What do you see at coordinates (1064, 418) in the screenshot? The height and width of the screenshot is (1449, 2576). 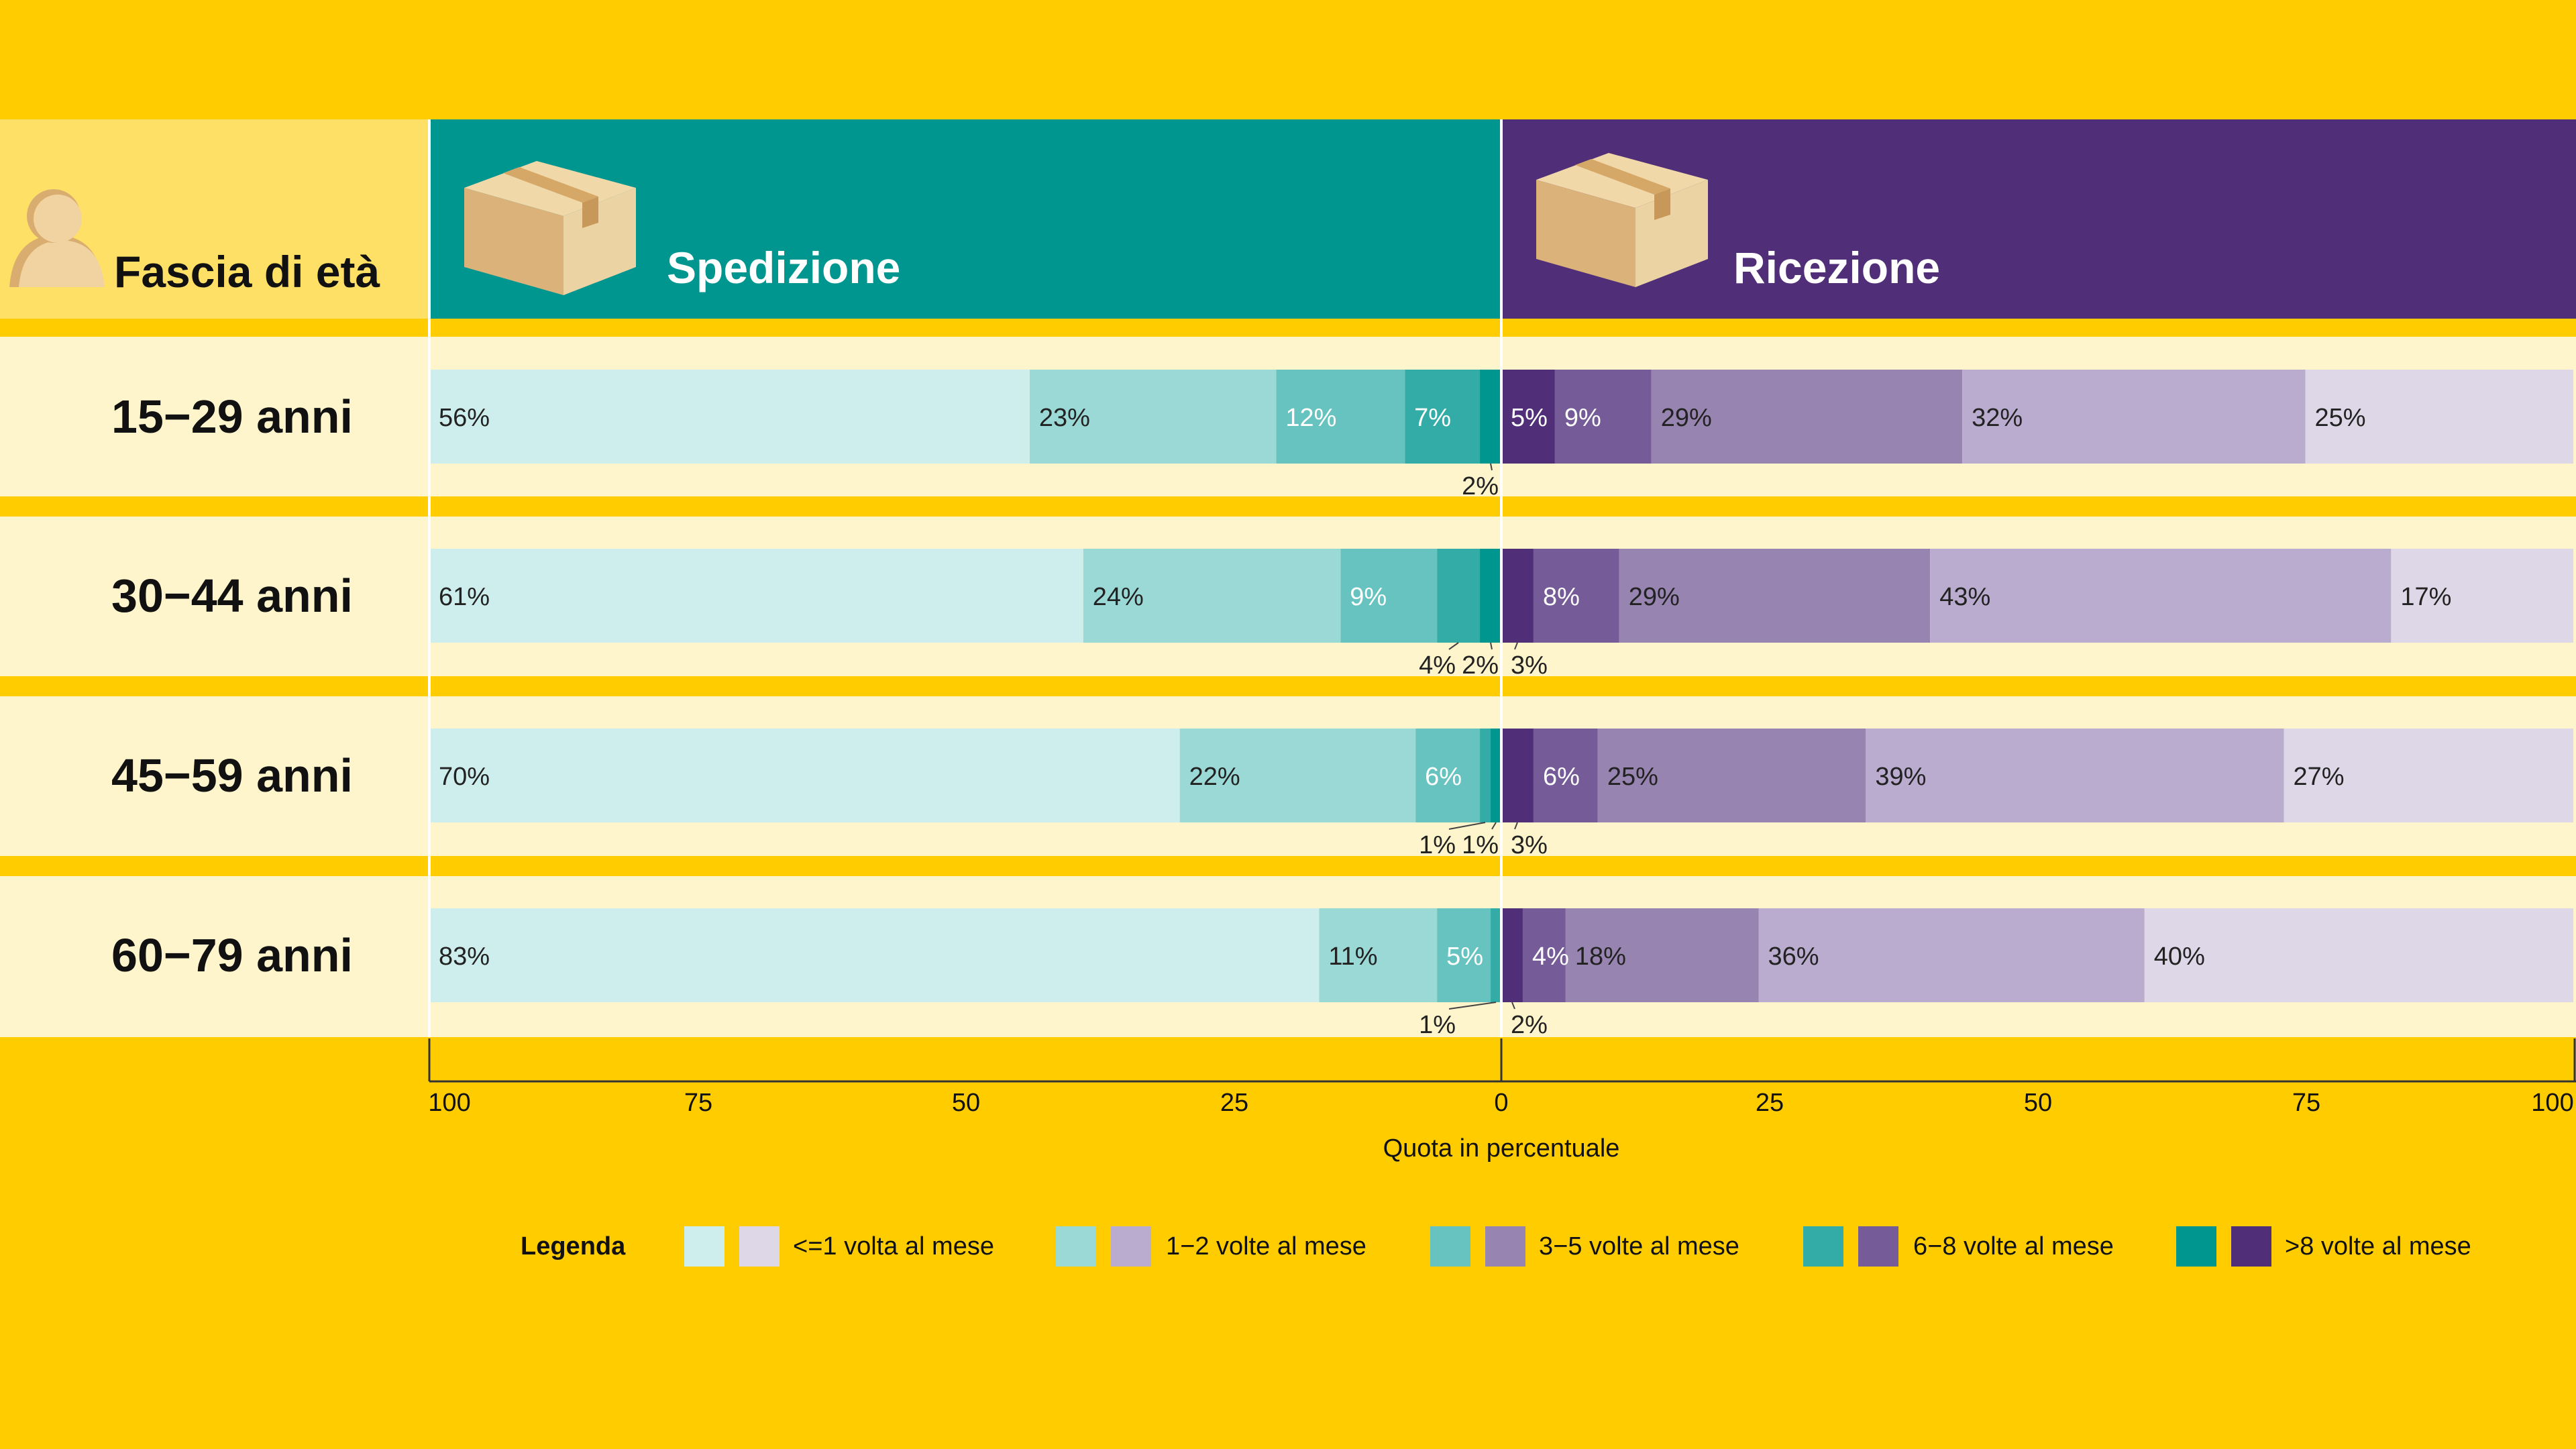 I see `data-label: 23%` at bounding box center [1064, 418].